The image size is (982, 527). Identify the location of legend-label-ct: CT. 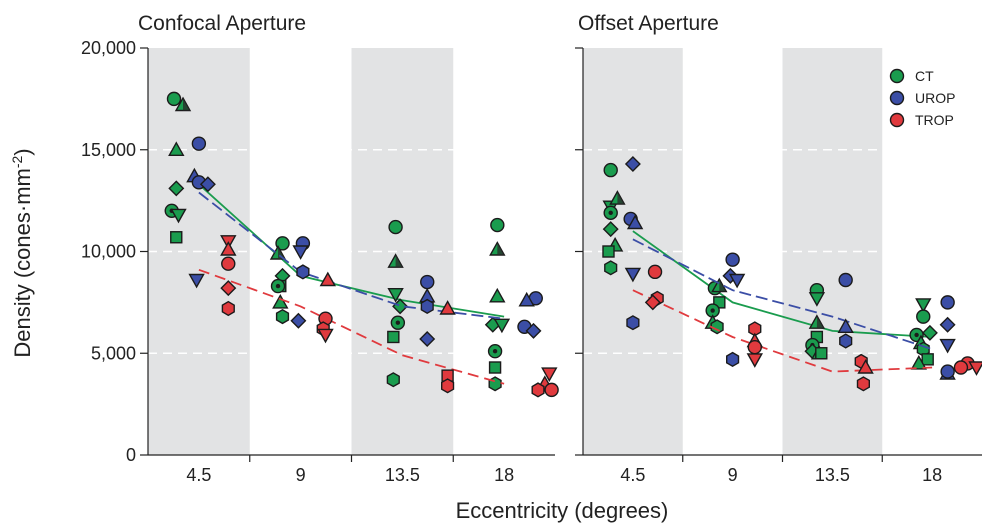
(924, 76).